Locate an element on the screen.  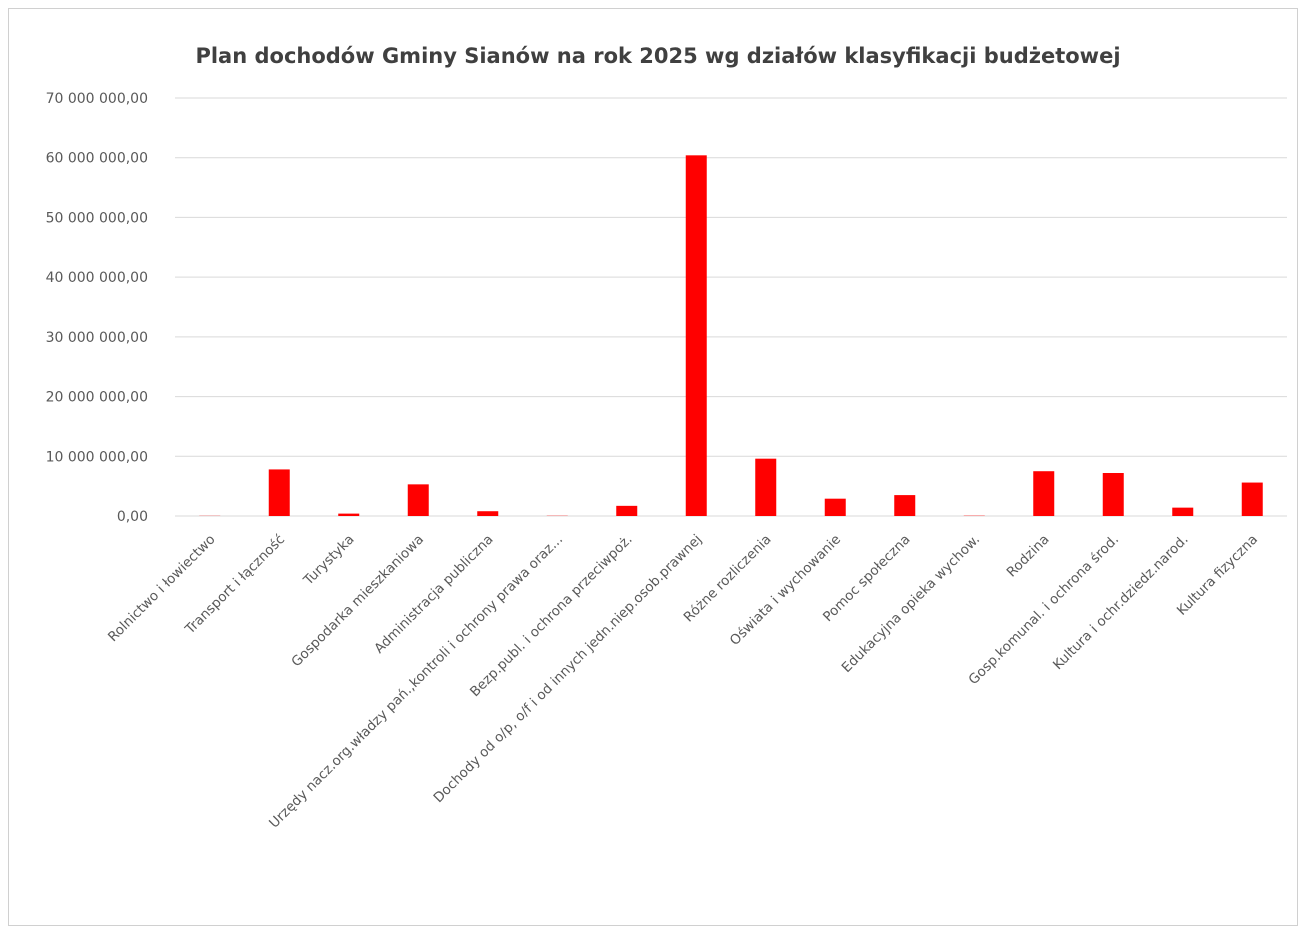
y-tick-label: 30 000 000,00 is located at coordinates (97, 338).